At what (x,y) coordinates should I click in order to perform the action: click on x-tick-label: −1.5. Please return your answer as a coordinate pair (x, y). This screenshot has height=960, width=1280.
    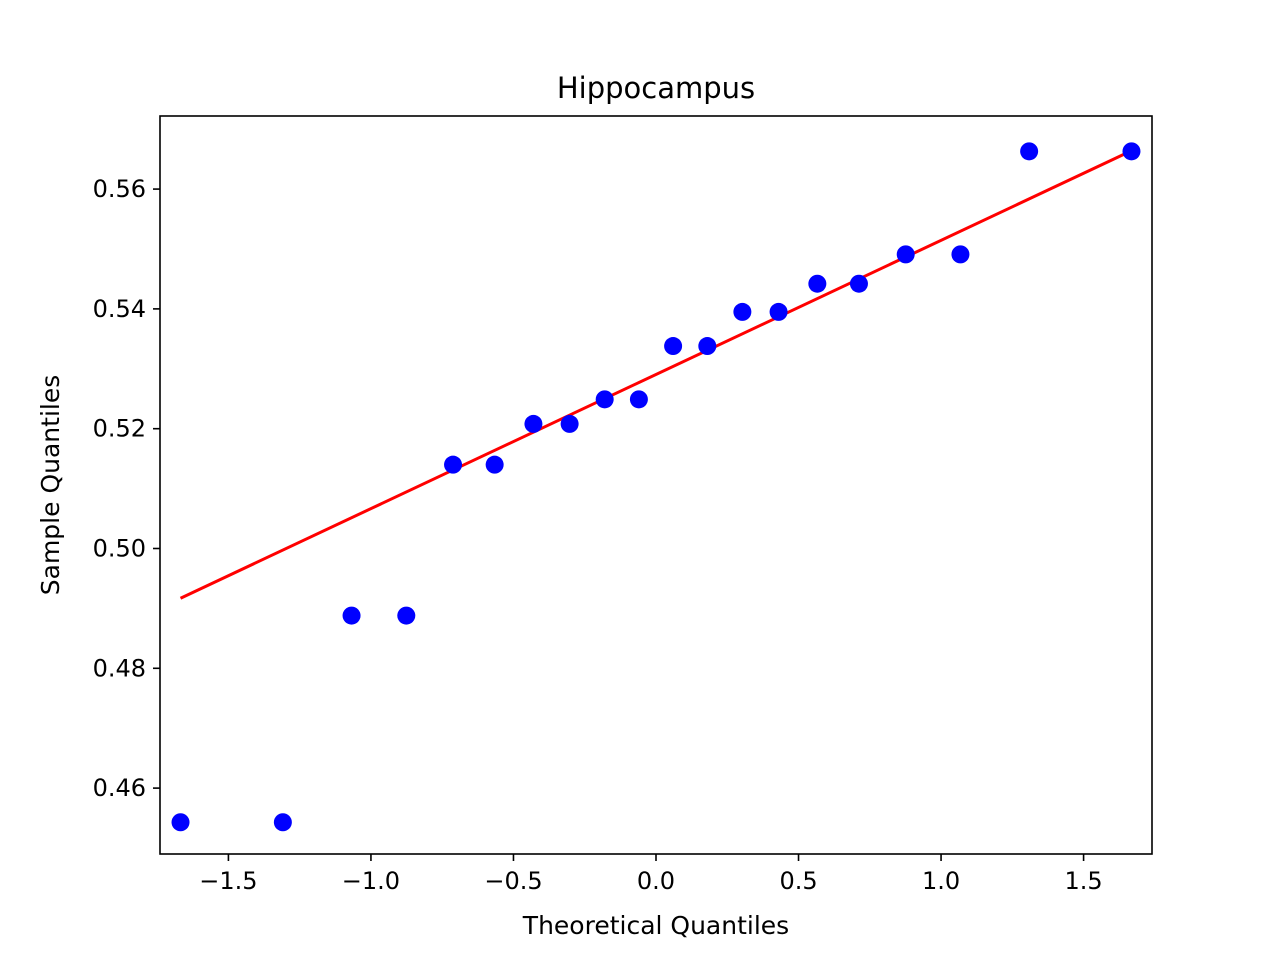
    Looking at the image, I should click on (228, 881).